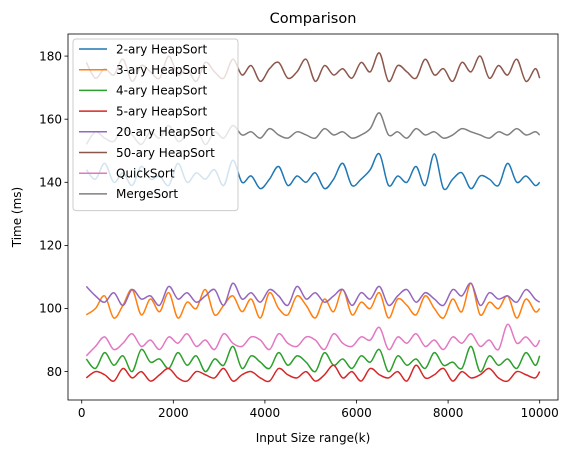 Image resolution: width=575 pixels, height=455 pixels. Describe the element at coordinates (313, 438) in the screenshot. I see `x-axis-title: Input Size range(k)` at that location.